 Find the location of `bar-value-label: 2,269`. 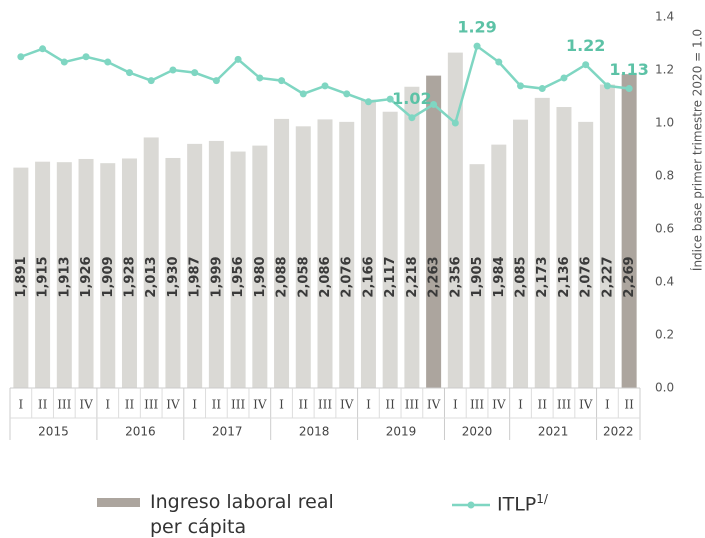

bar-value-label: 2,269 is located at coordinates (629, 276).